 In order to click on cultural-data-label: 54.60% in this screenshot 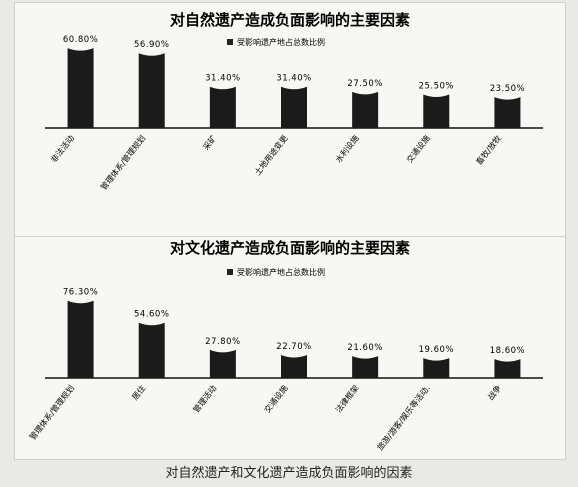, I will do `click(151, 315)`.